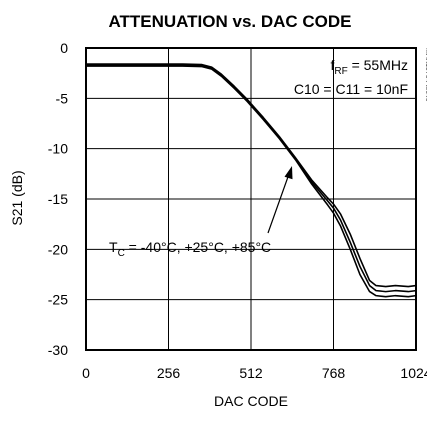 Image resolution: width=427 pixels, height=438 pixels. What do you see at coordinates (288, 173) in the screenshot?
I see `temperature-arrow-head` at bounding box center [288, 173].